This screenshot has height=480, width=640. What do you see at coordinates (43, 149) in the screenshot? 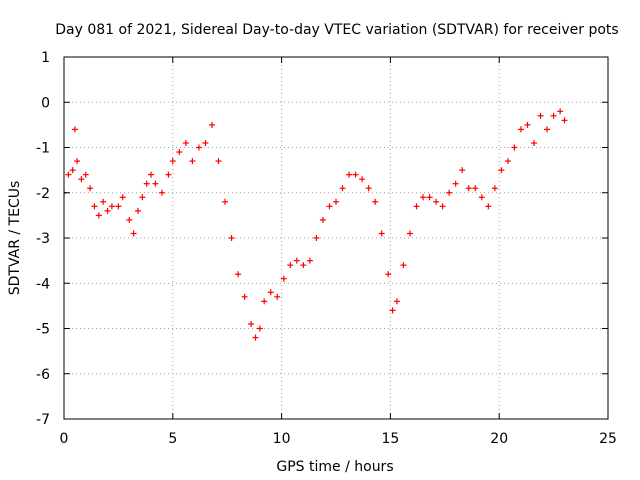
I see `y-tick-label: -1` at bounding box center [43, 149].